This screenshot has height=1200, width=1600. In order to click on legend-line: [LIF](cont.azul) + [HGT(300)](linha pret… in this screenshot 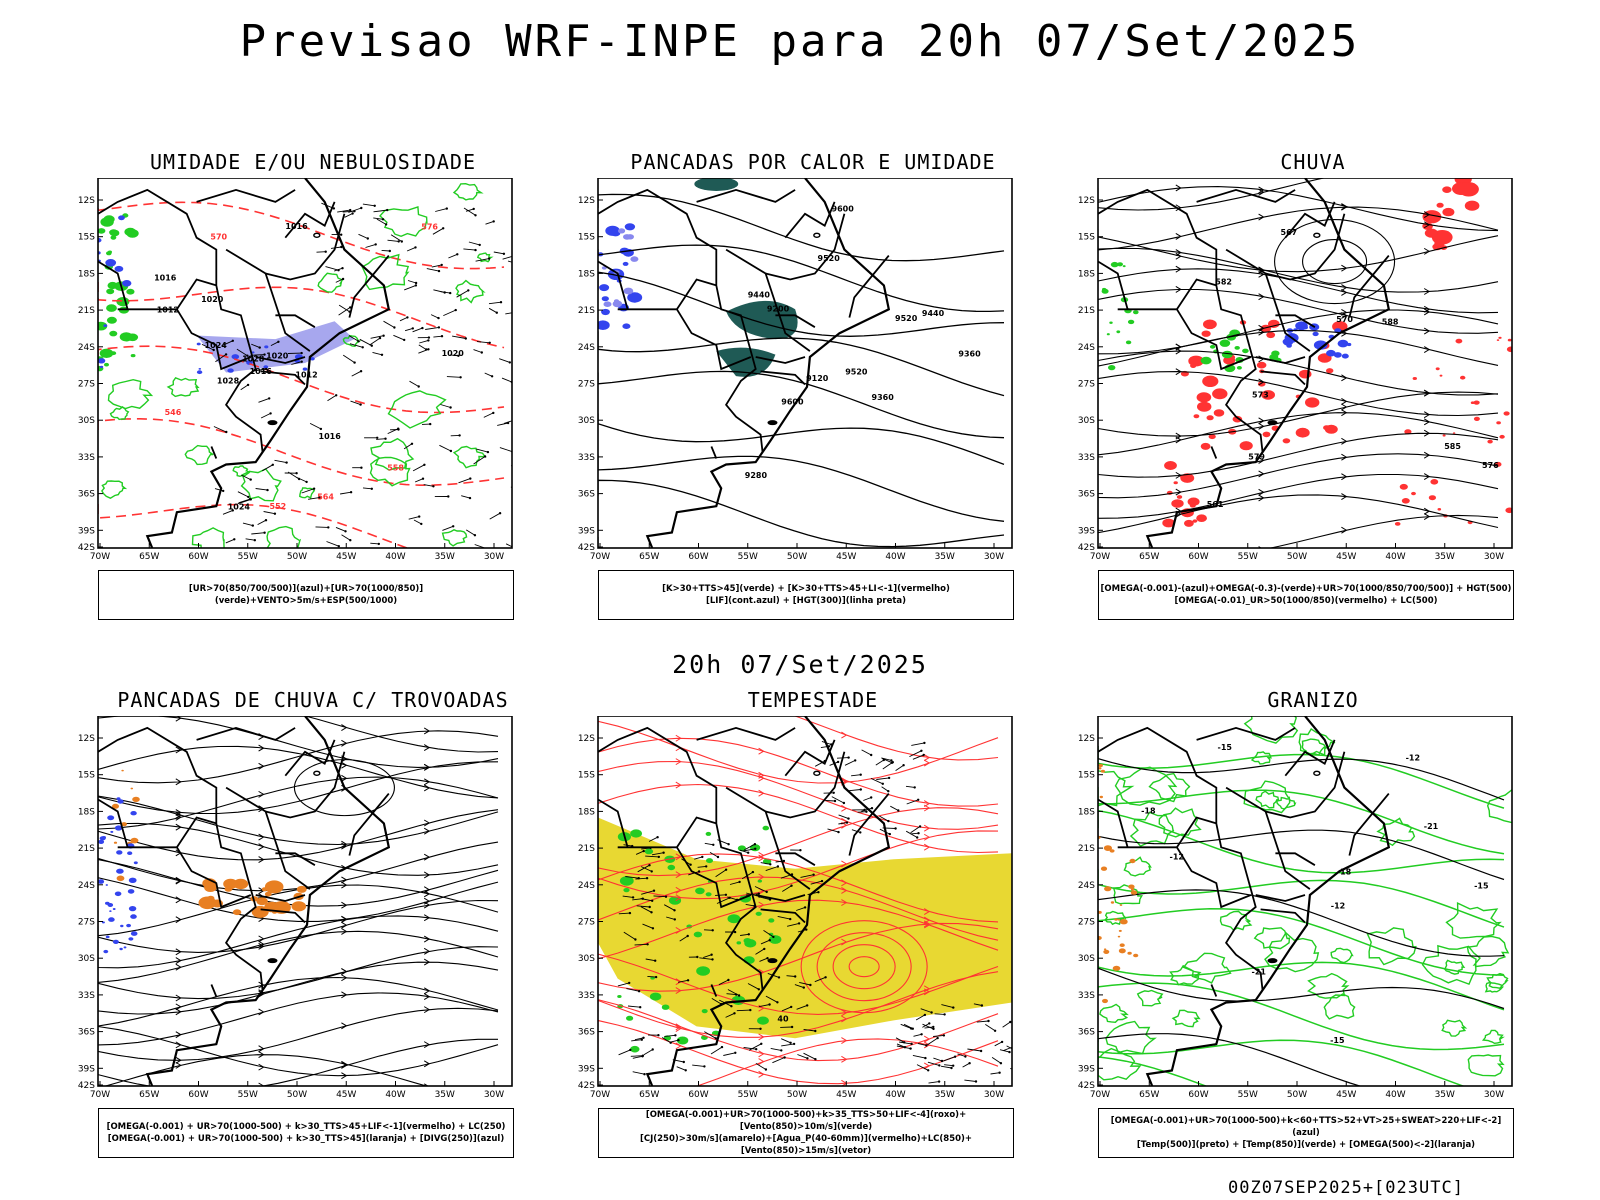, I will do `click(806, 601)`.